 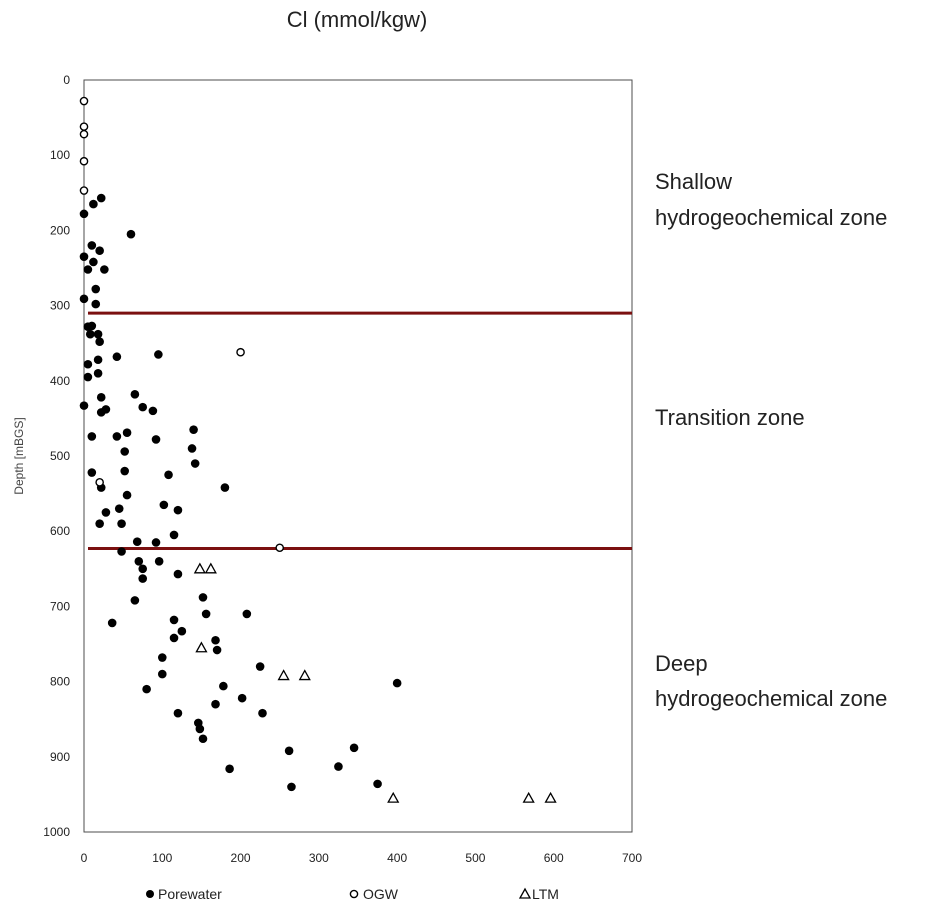 What do you see at coordinates (475, 858) in the screenshot?
I see `x-tick-label: 500` at bounding box center [475, 858].